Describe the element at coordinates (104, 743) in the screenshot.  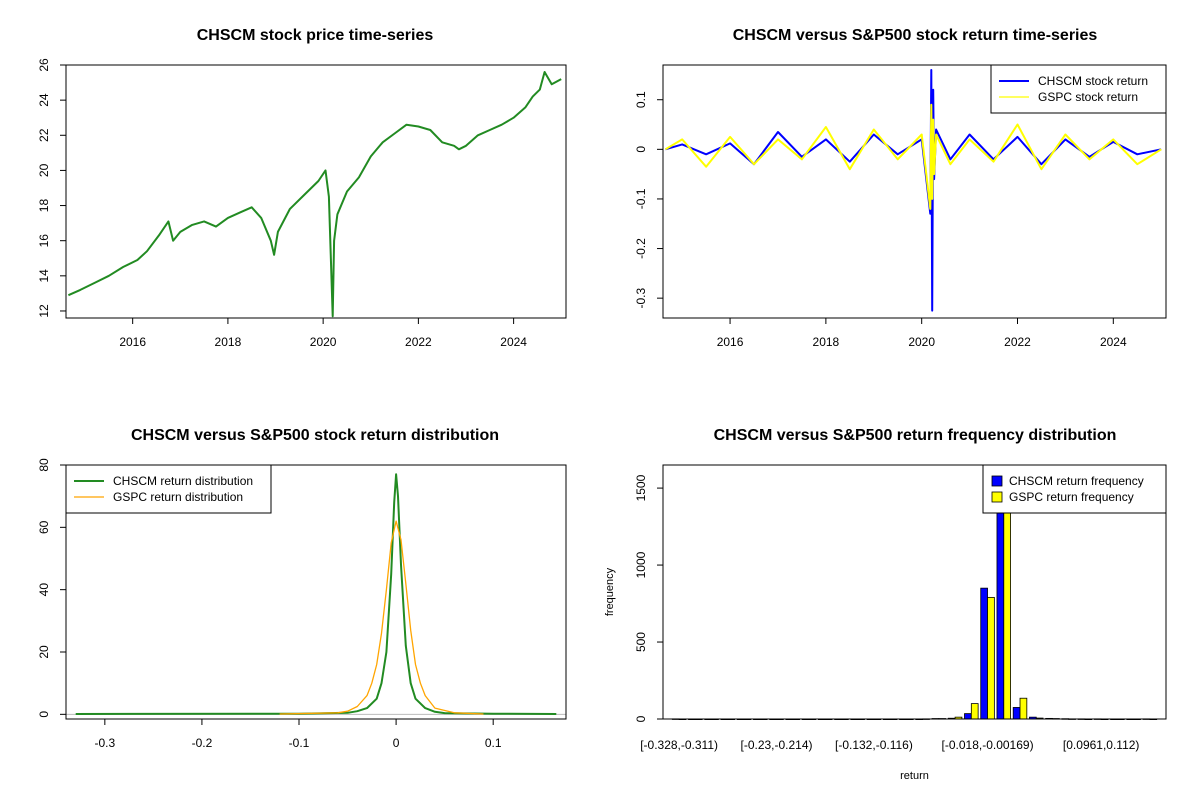
I see `x-tick-label: -0.3` at that location.